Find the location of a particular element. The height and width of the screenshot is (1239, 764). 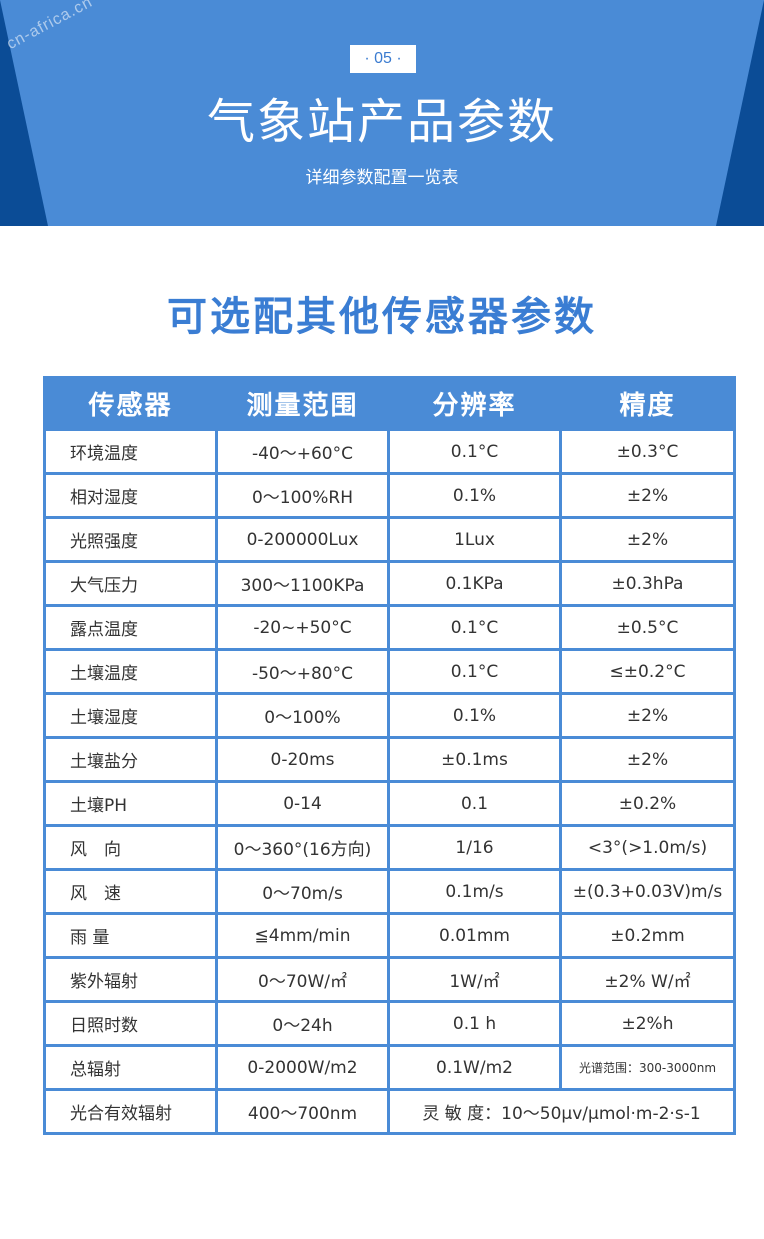

sensor-name-cell: 土壤湿度 is located at coordinates (130, 715).